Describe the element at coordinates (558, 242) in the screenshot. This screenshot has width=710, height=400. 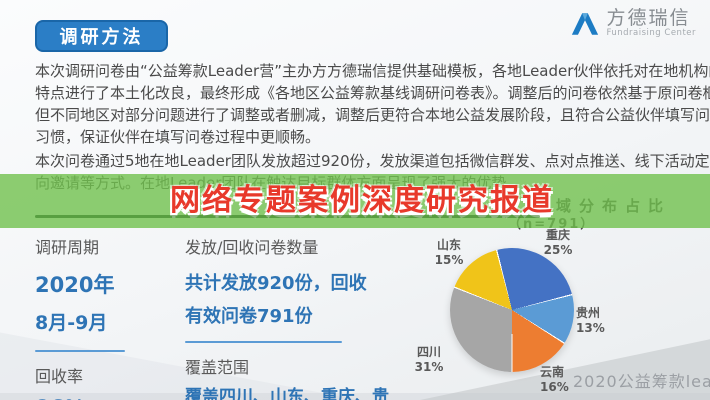
I see `pie-label-chongqing: 重庆 25%` at that location.